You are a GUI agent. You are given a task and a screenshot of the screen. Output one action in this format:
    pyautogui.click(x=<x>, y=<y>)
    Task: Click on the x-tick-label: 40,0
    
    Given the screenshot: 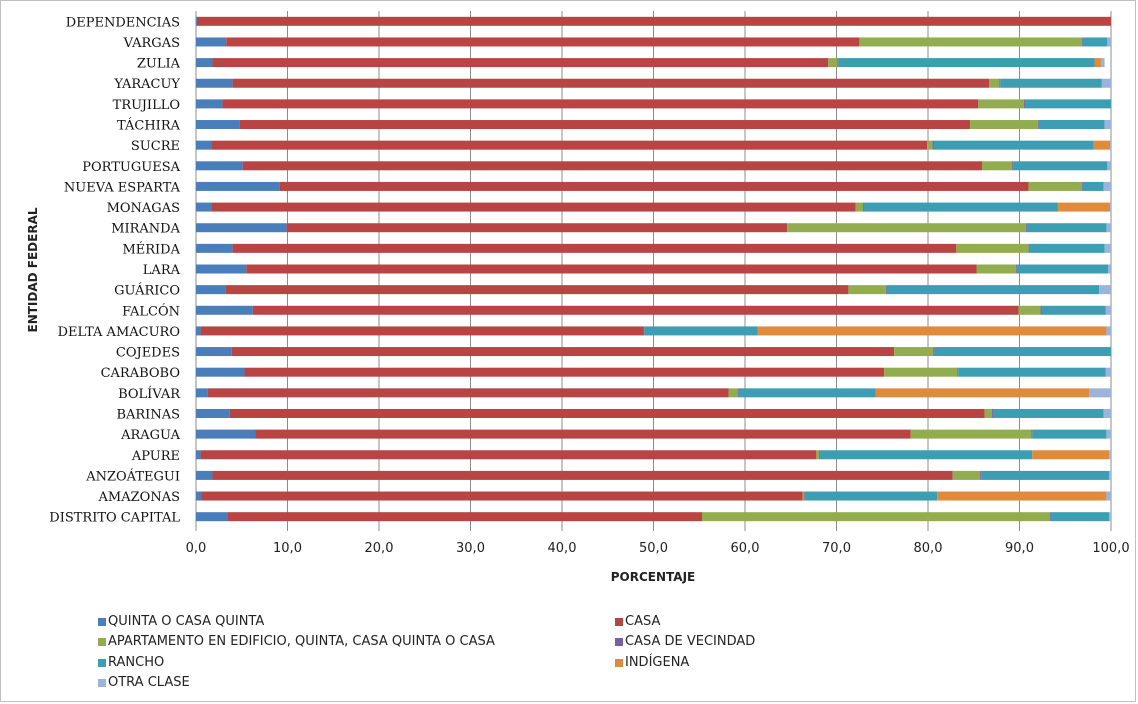 What is the action you would take?
    pyautogui.click(x=562, y=548)
    